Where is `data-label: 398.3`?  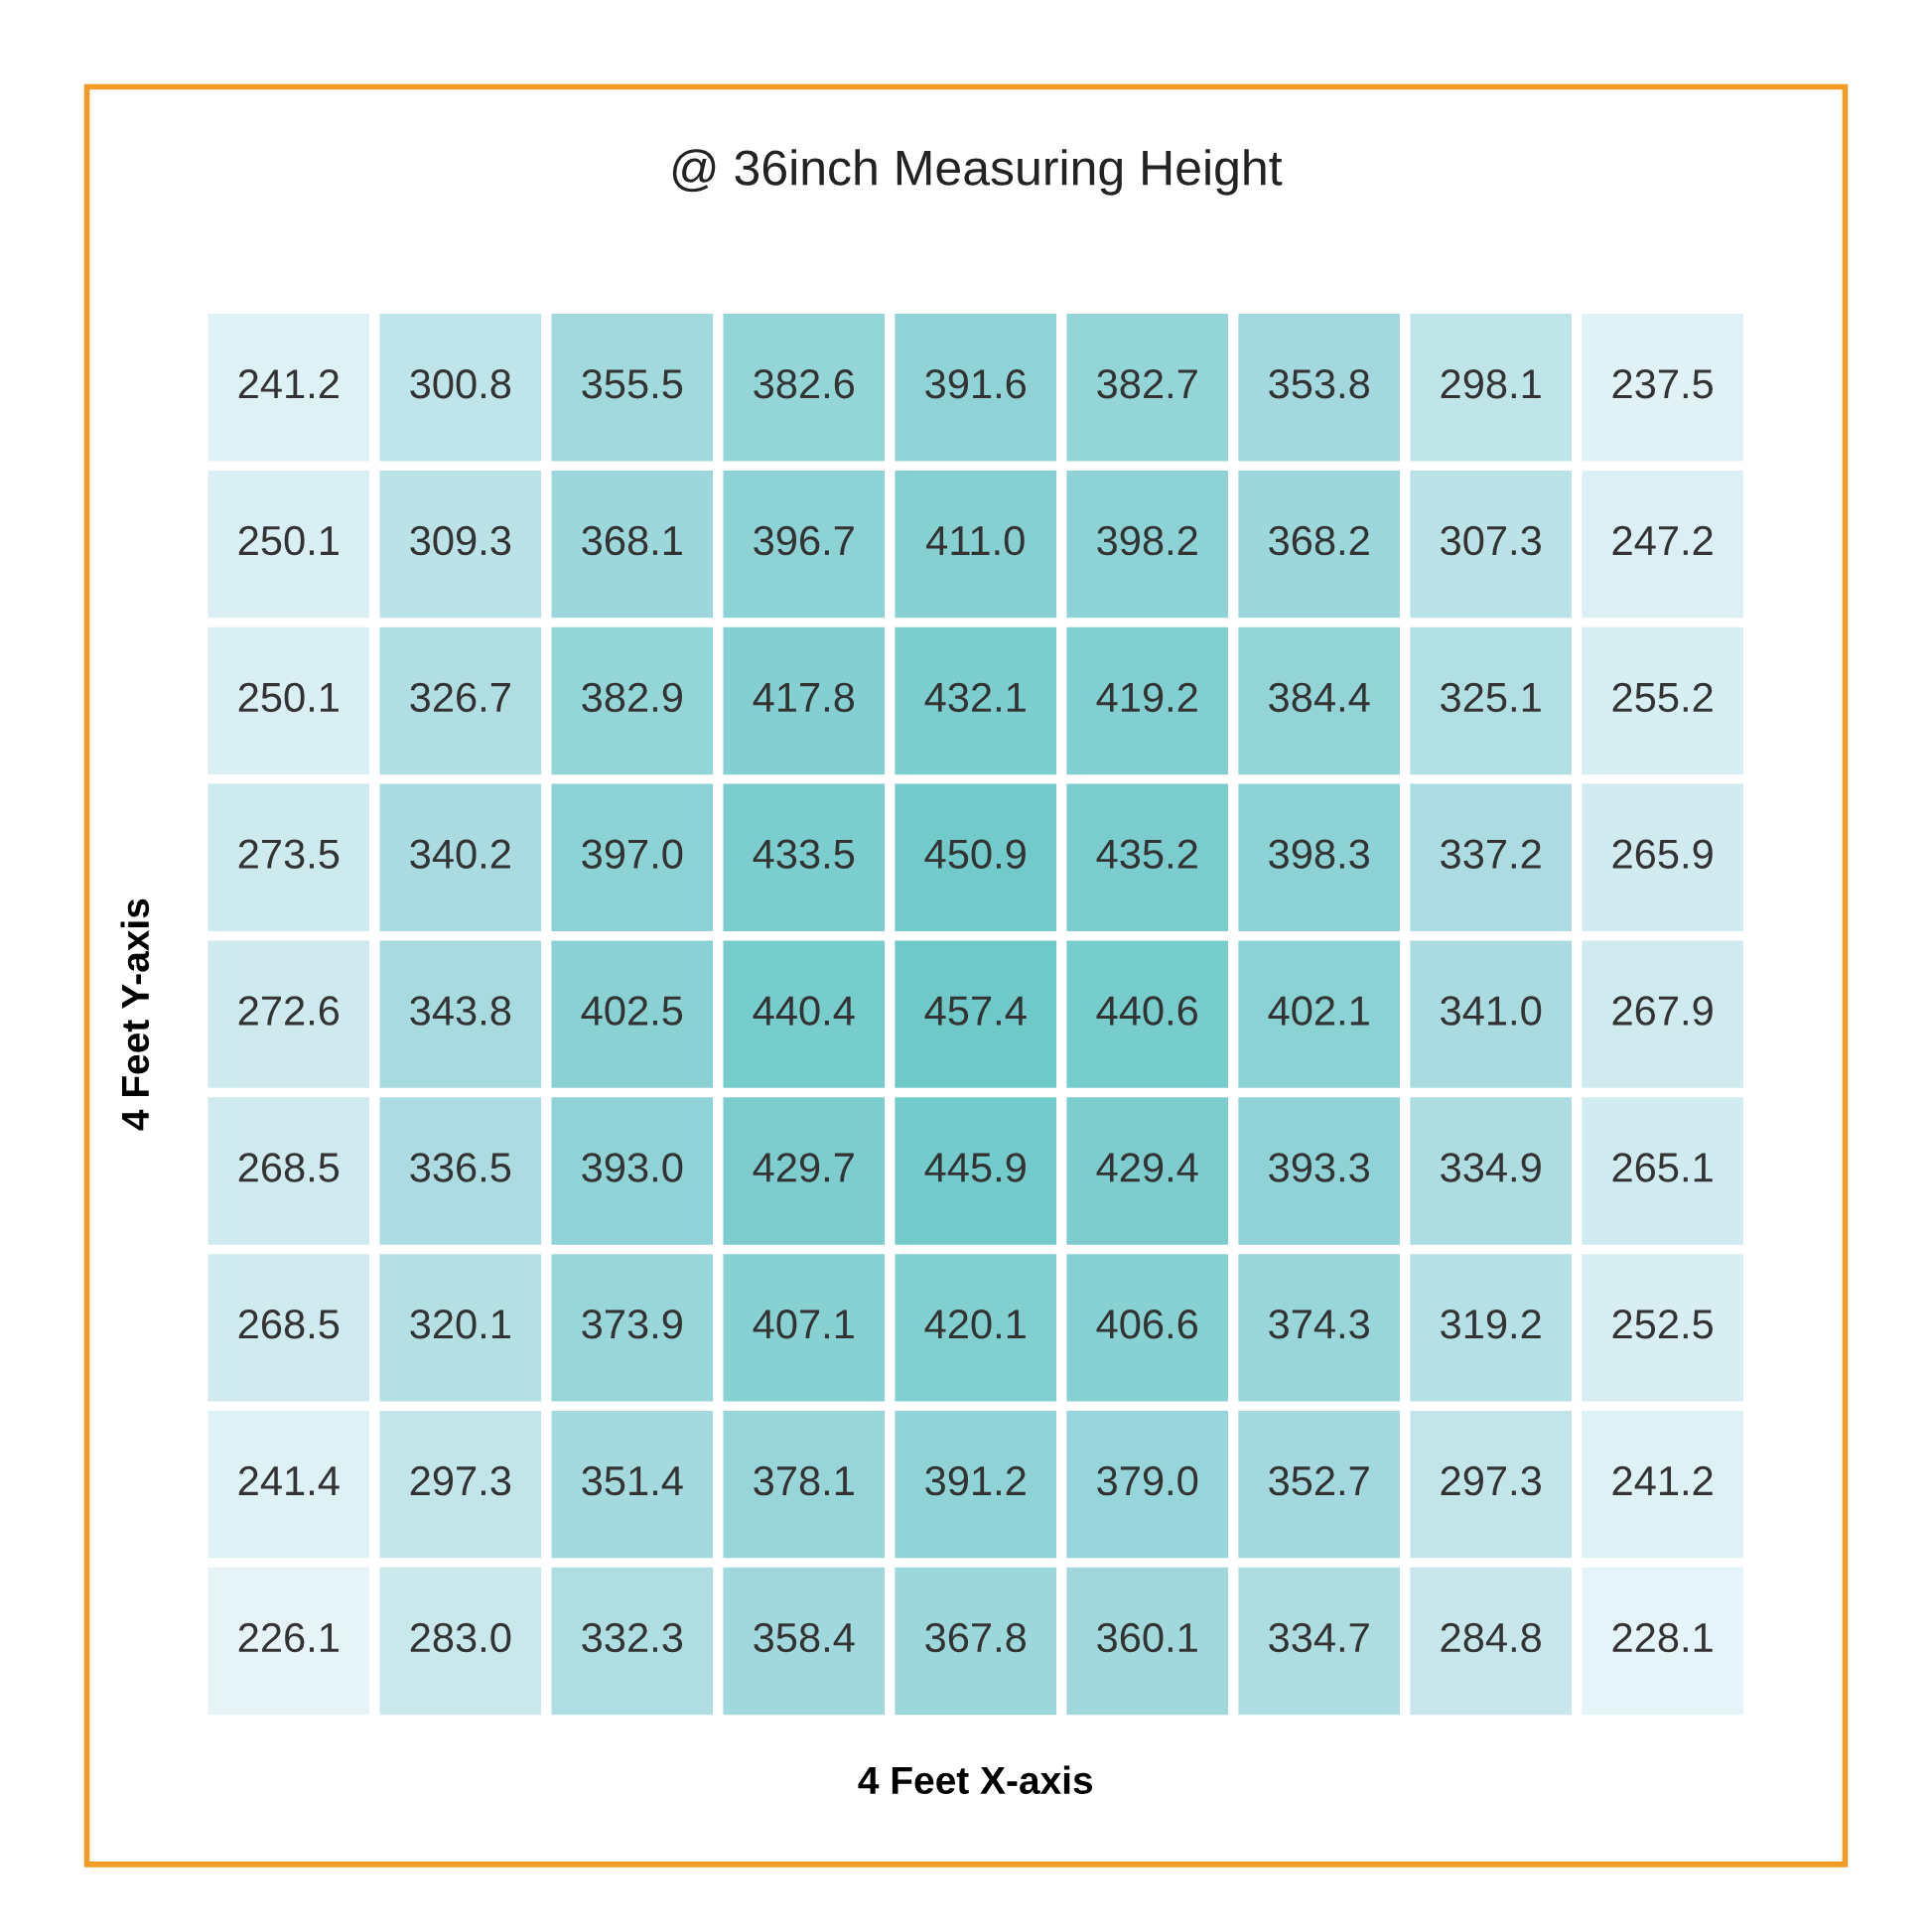 data-label: 398.3 is located at coordinates (1319, 854).